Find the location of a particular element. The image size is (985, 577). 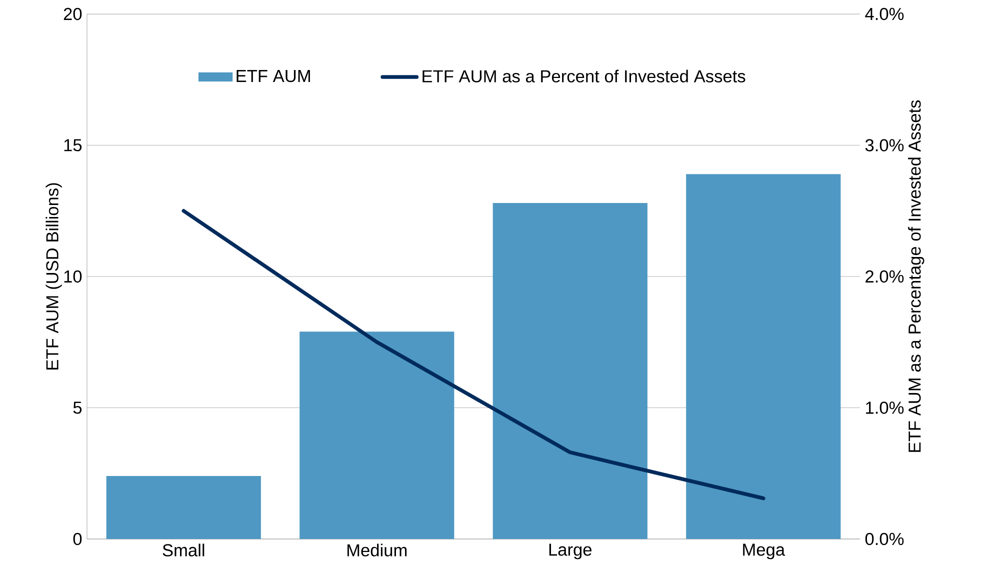

y-tick-label: 10 is located at coordinates (73, 276).